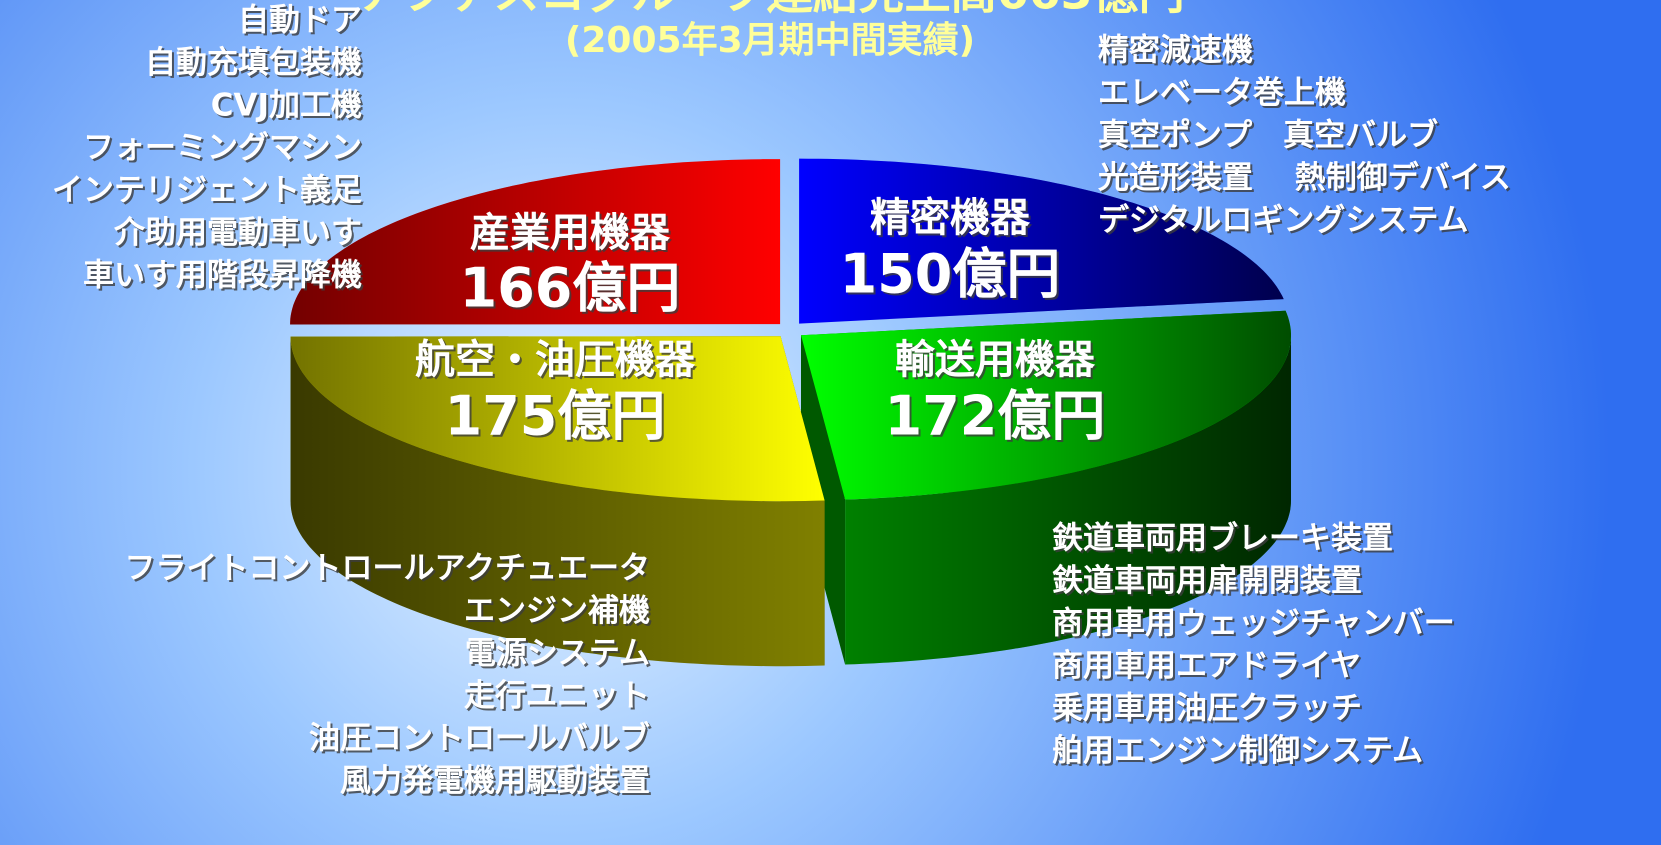 This screenshot has width=1661, height=845. What do you see at coordinates (286, 106) in the screenshot?
I see `product-item: CVJ加工機` at bounding box center [286, 106].